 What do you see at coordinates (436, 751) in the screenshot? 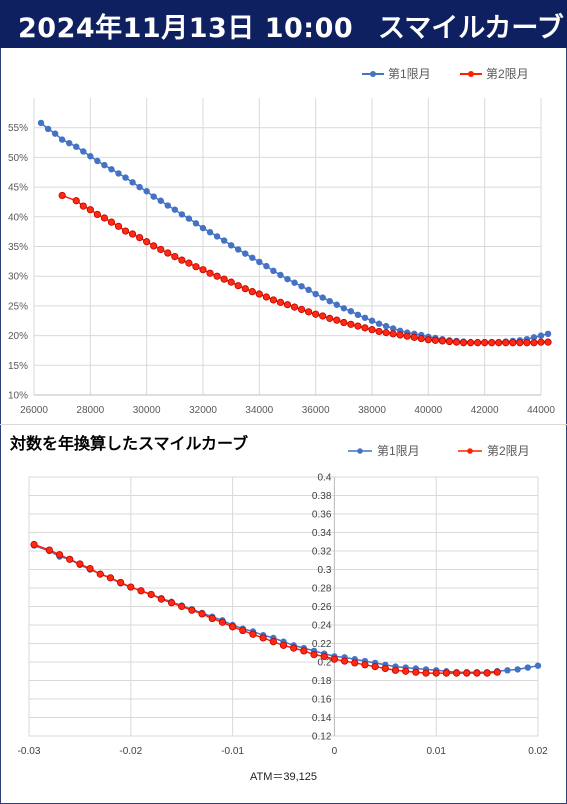
I see `x-tick-label: 0.01` at bounding box center [436, 751].